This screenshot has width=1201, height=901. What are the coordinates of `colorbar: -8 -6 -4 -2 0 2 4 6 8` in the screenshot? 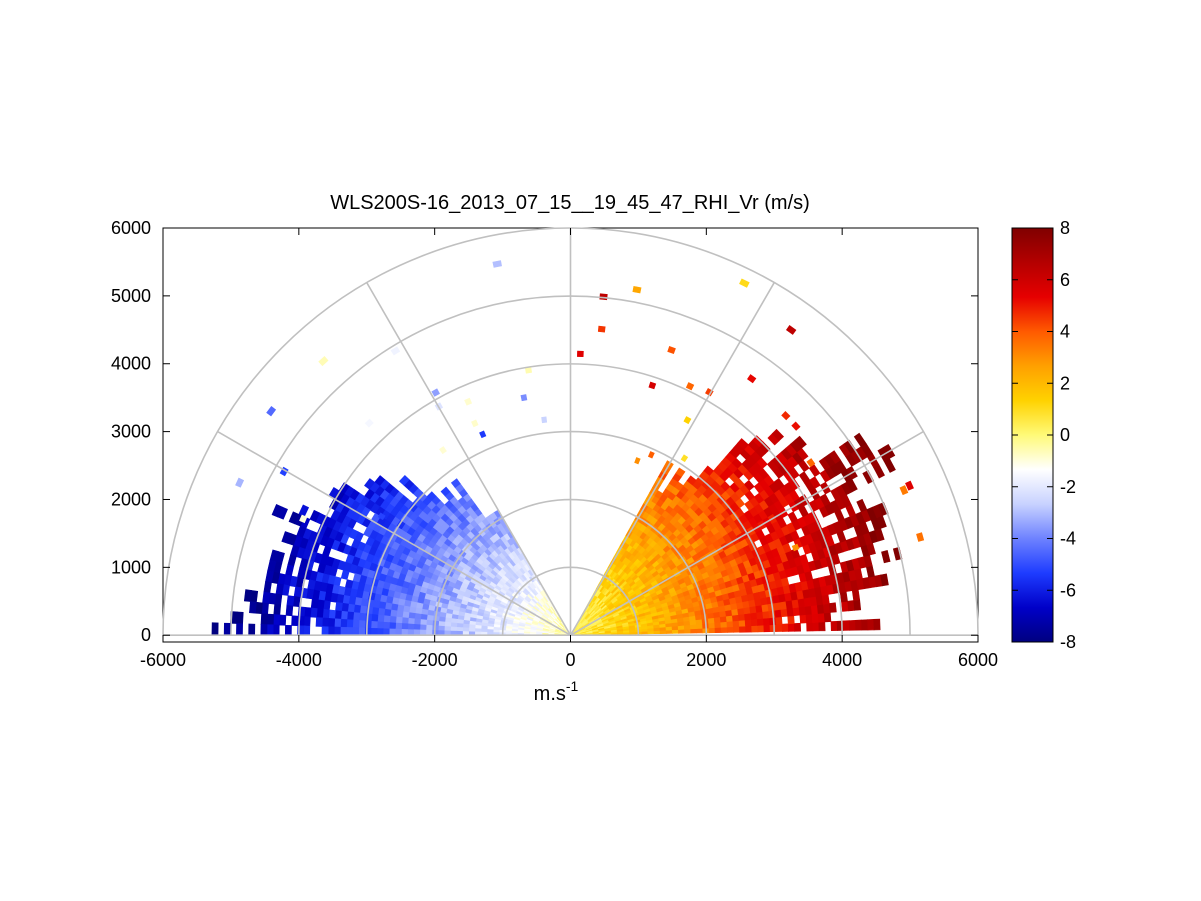 It's located at (1043, 435).